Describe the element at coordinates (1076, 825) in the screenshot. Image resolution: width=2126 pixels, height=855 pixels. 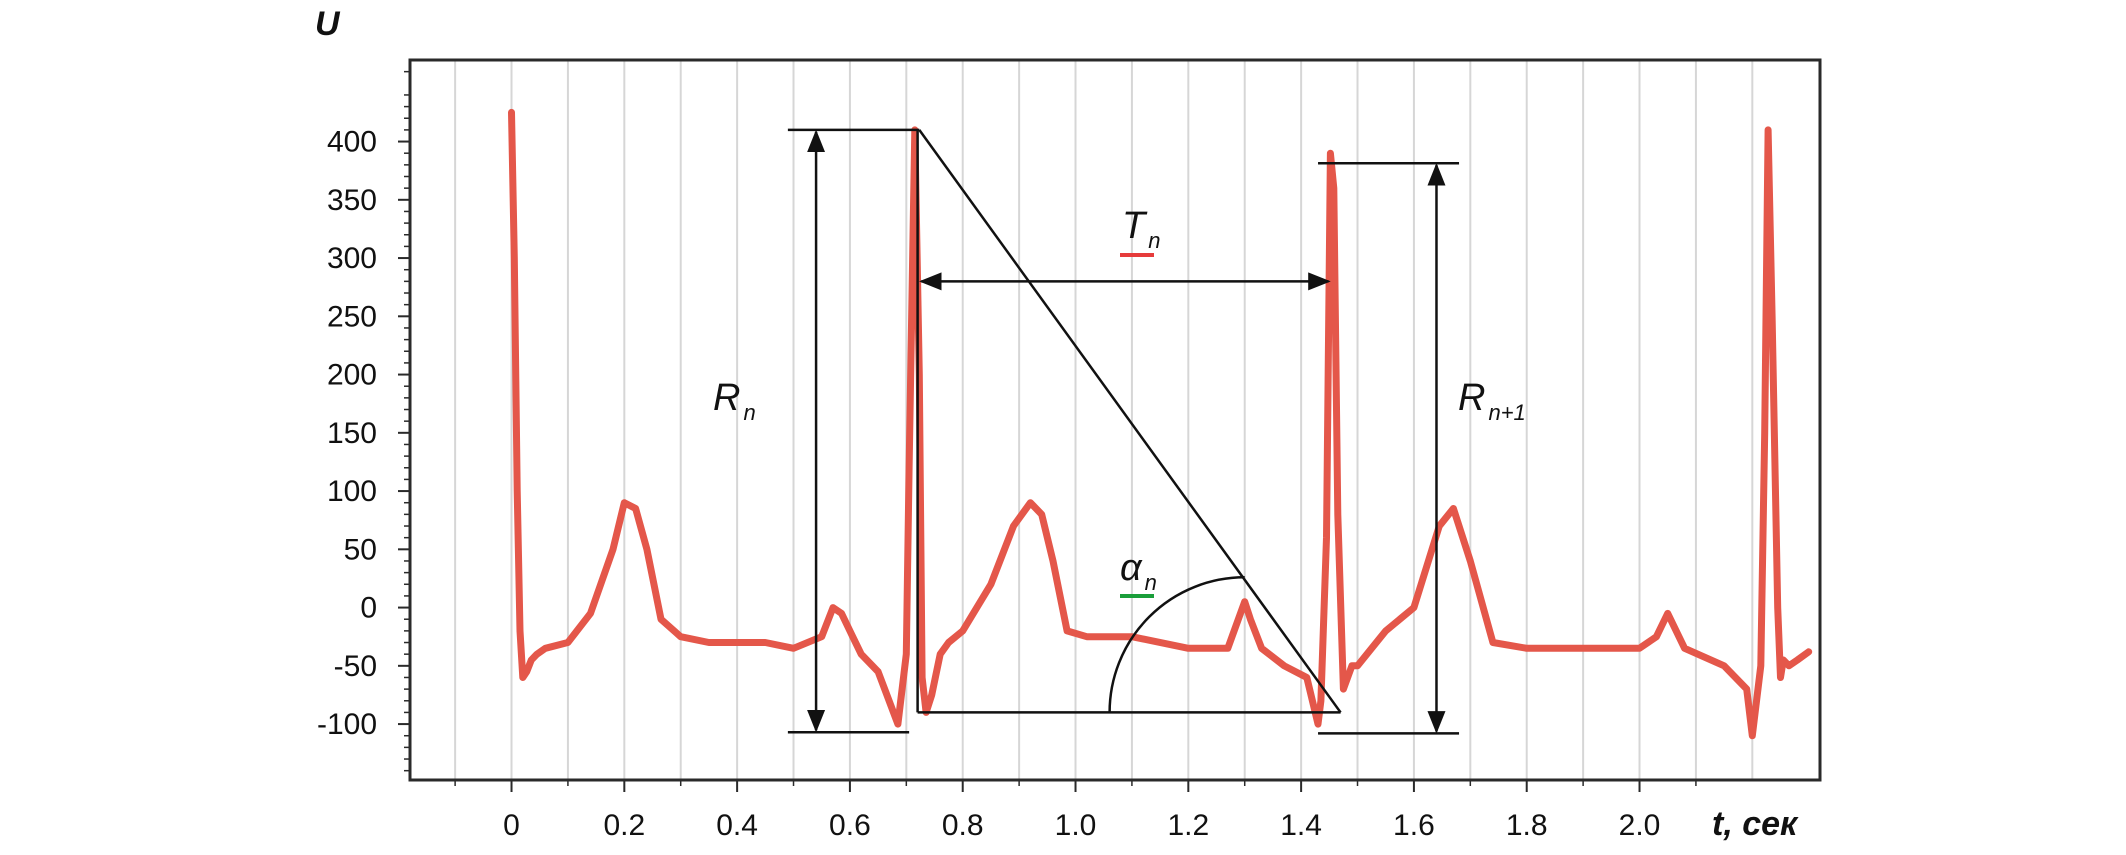
I see `x-tick-label: 1.0` at that location.